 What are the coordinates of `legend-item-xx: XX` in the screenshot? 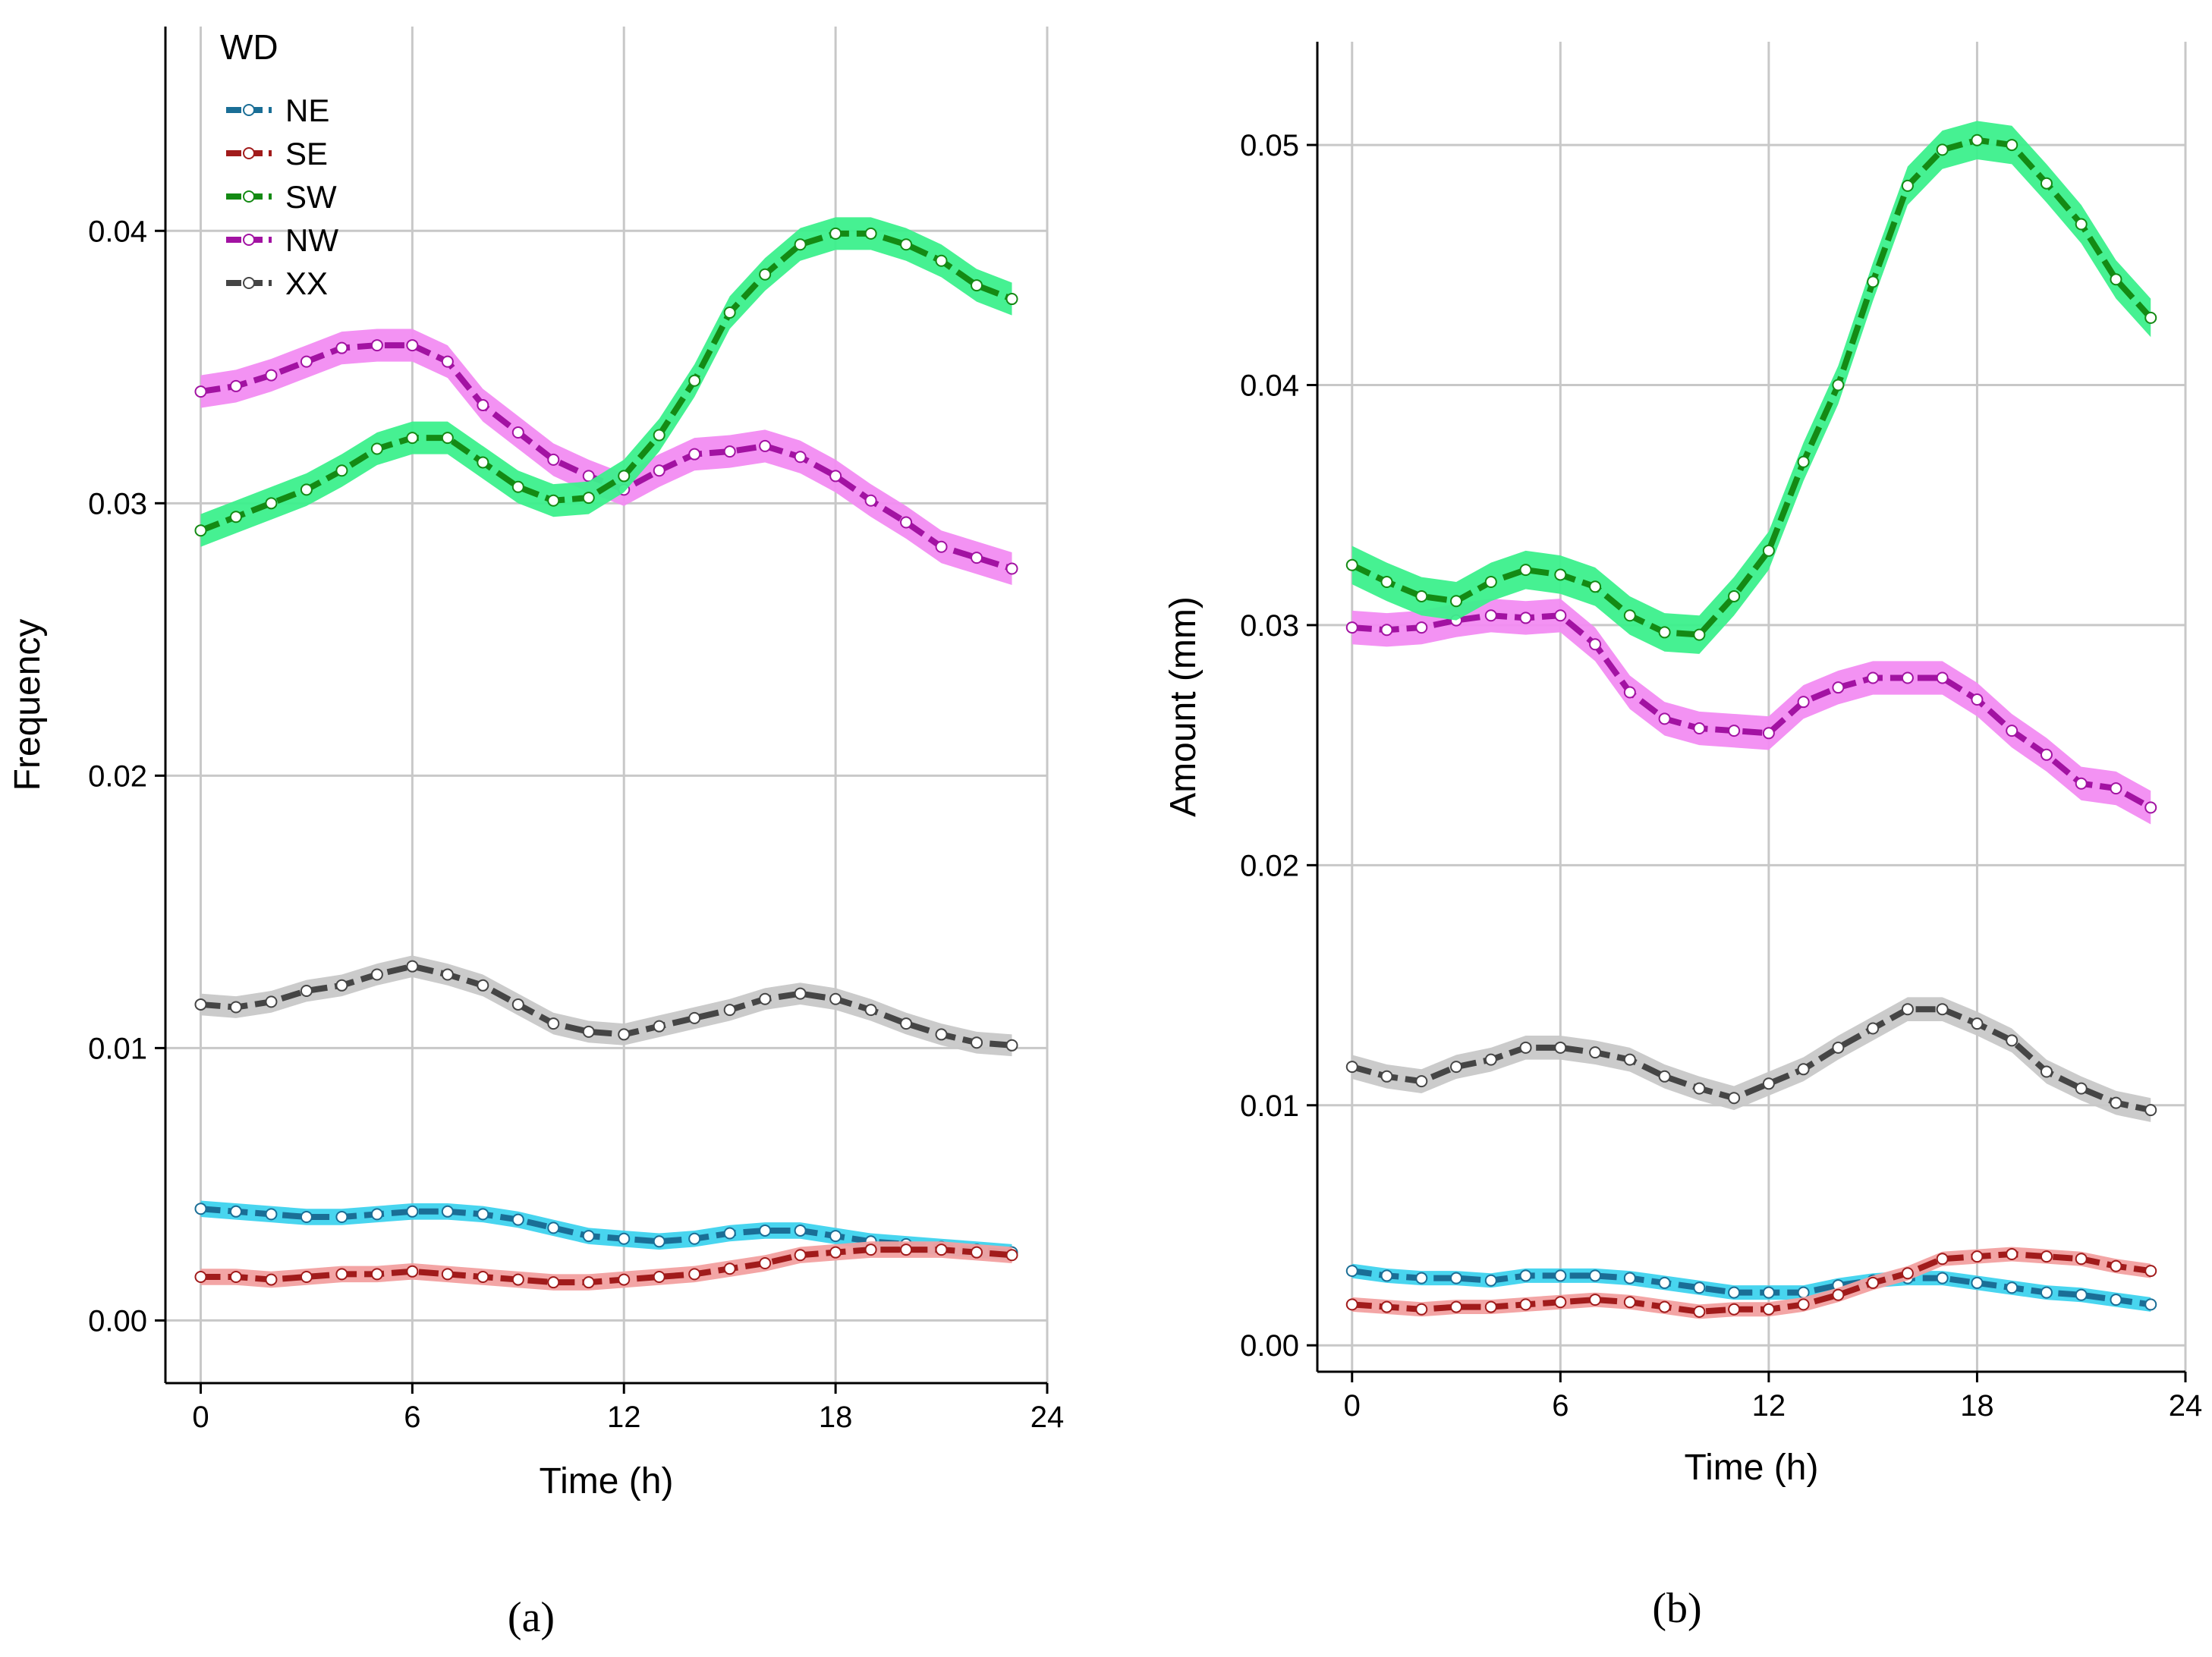 It's located at (277, 283).